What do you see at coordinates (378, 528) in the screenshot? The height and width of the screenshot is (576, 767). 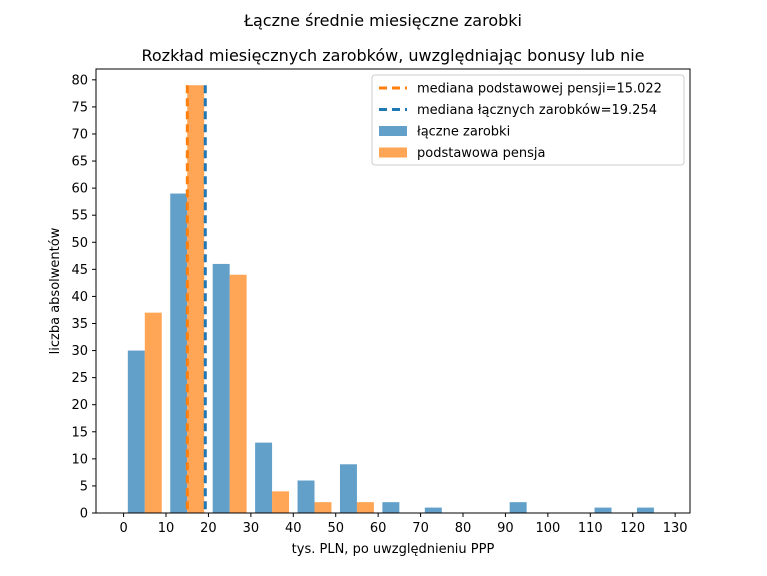 I see `x-tick-label: 60` at bounding box center [378, 528].